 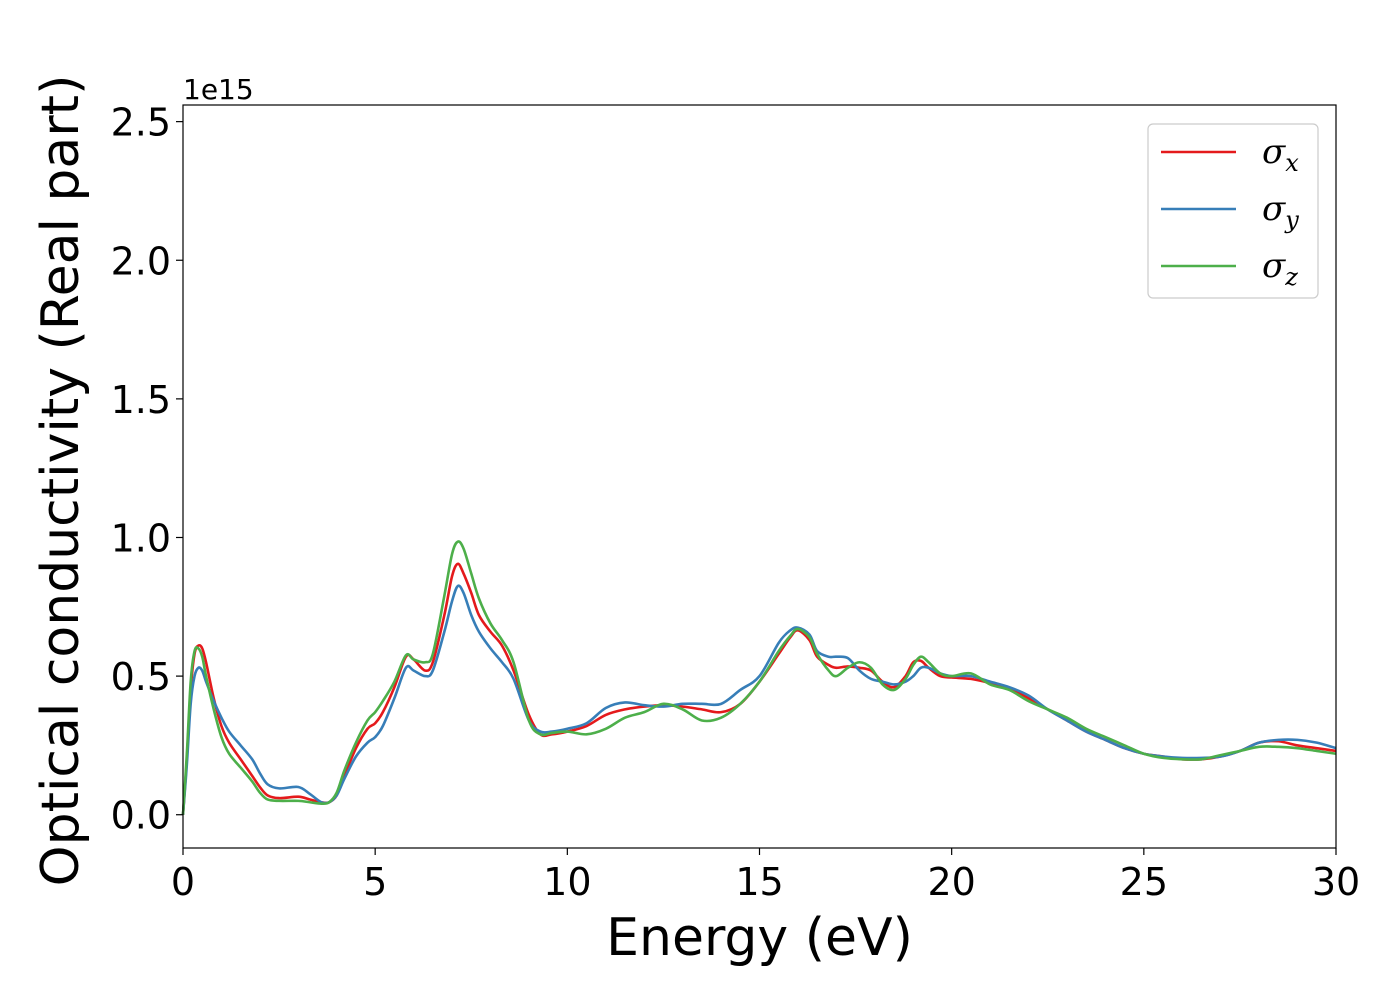 What do you see at coordinates (375, 882) in the screenshot?
I see `x-tick-label: 5` at bounding box center [375, 882].